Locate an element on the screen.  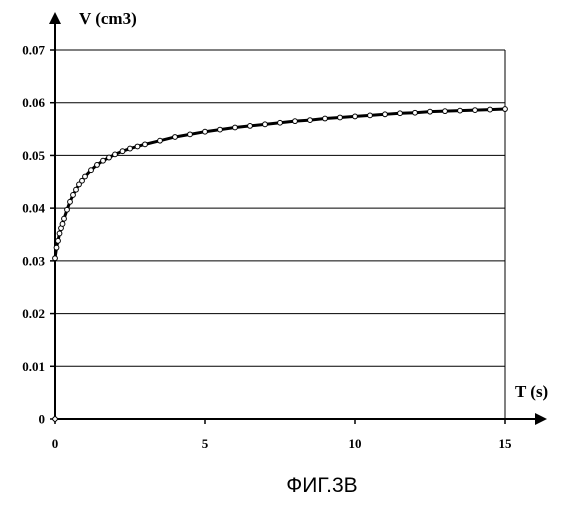
y-tick-label: 0 is located at coordinates (42, 419).